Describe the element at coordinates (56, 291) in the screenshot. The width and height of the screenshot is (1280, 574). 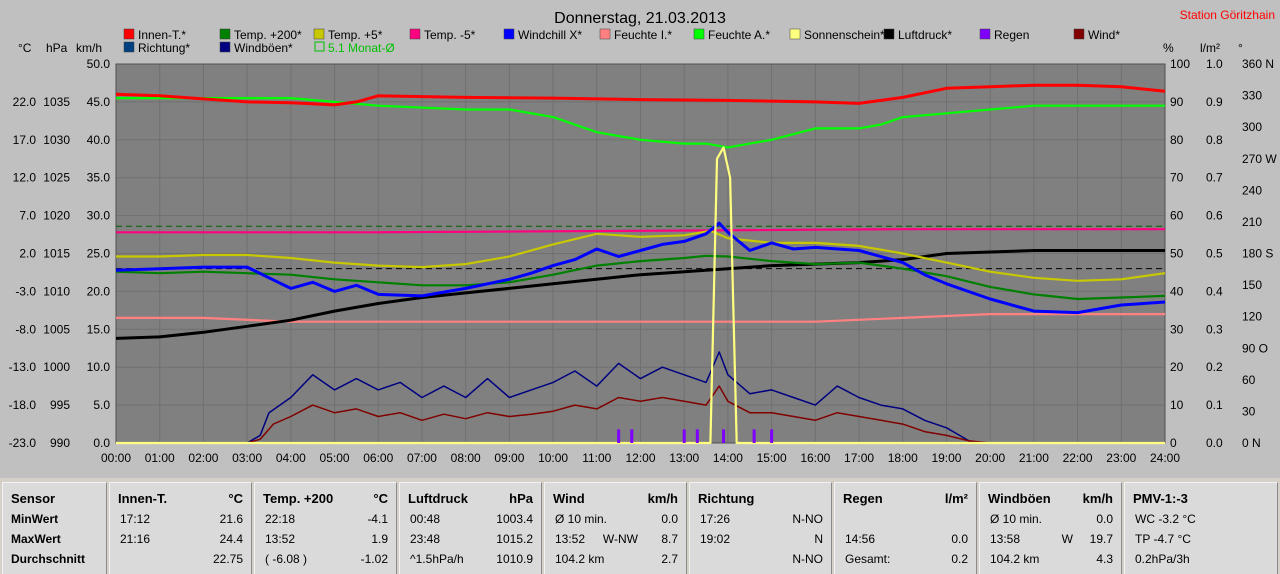
I see `tick-hpa: 1010` at that location.